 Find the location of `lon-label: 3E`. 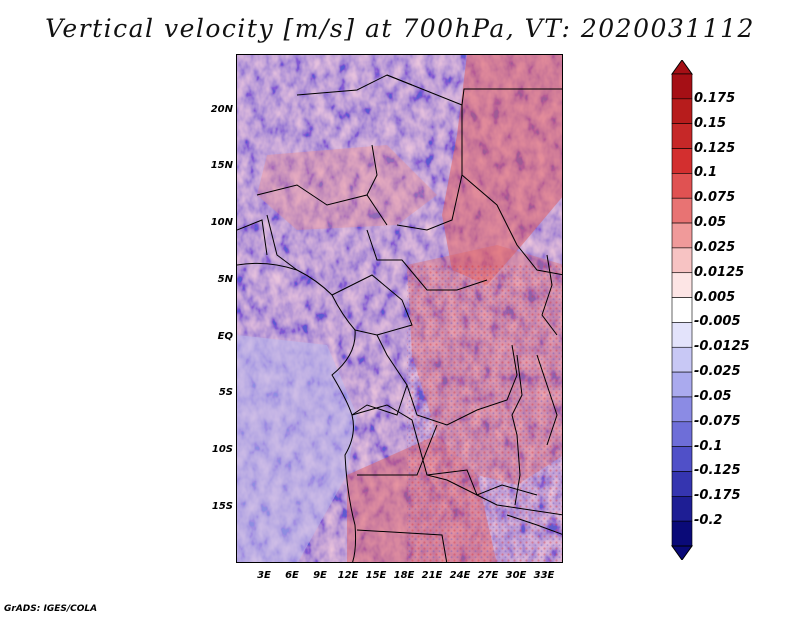

lon-label: 3E is located at coordinates (264, 575).